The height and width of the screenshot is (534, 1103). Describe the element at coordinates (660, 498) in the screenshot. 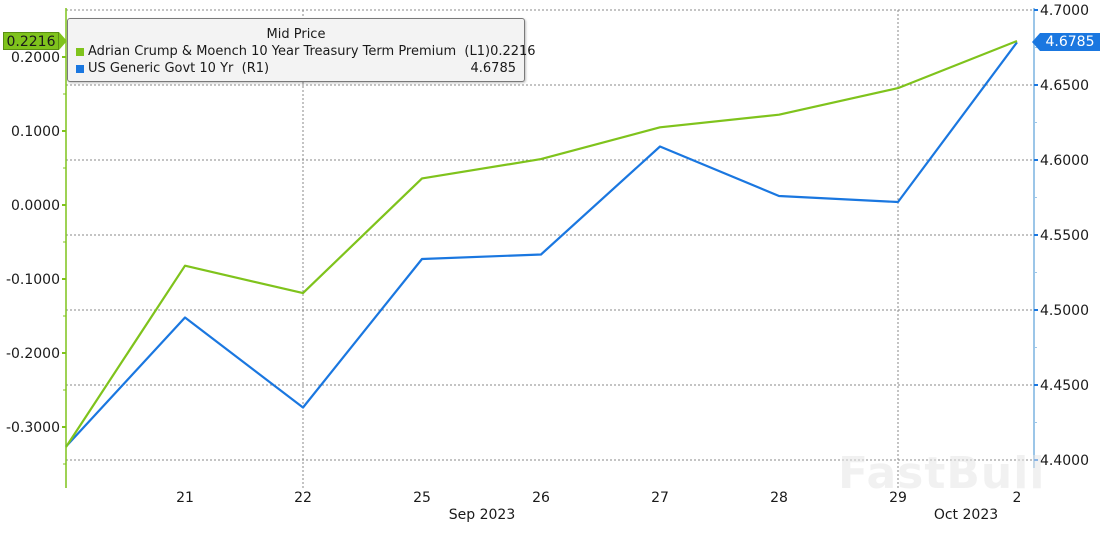

I see `x-tick-label: 27` at that location.